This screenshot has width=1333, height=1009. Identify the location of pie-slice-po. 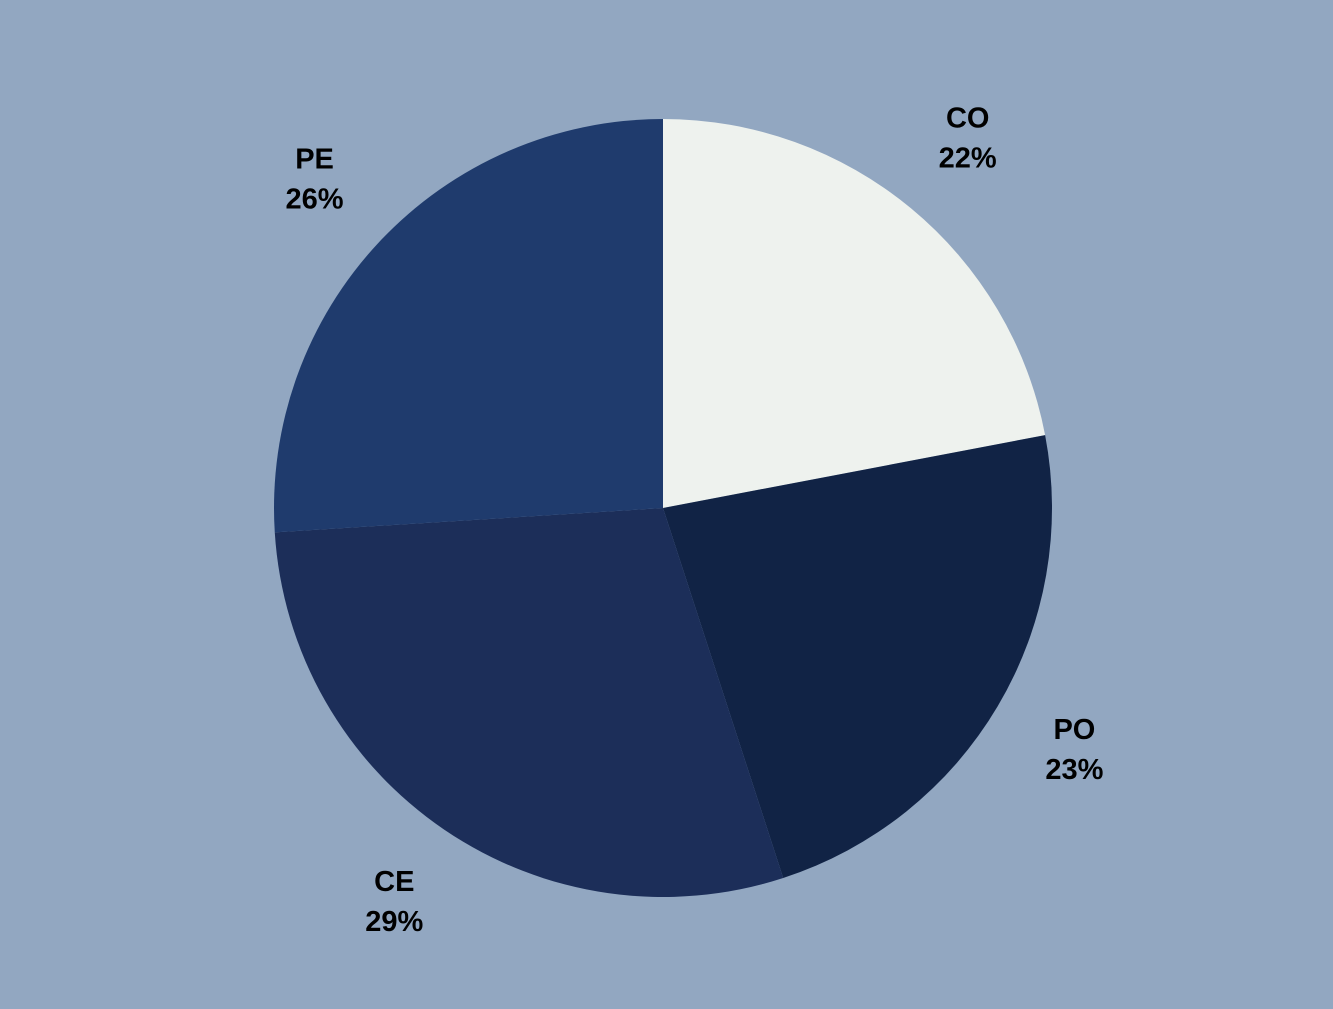
(857, 656).